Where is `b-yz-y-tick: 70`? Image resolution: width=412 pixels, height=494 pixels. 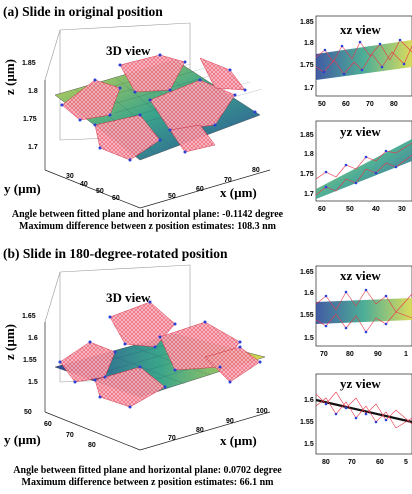
b-yz-y-tick: 70 is located at coordinates (352, 462).